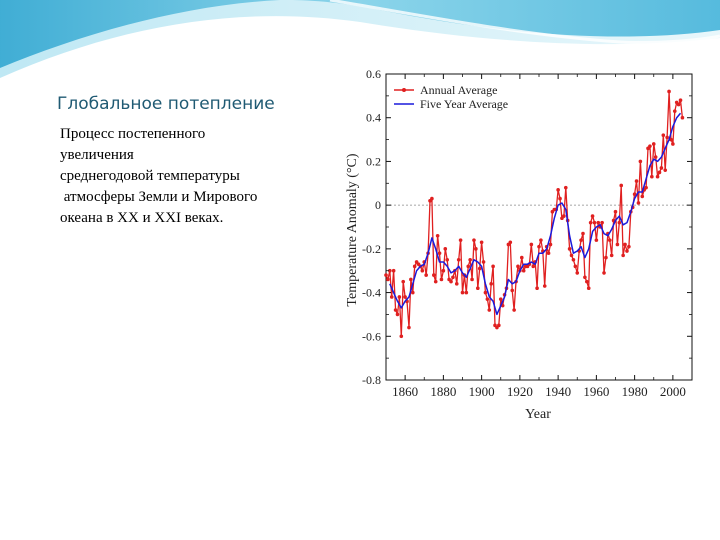 This screenshot has width=720, height=540. Describe the element at coordinates (166, 104) in the screenshot. I see `slide-title: Глобальное потепление` at that location.